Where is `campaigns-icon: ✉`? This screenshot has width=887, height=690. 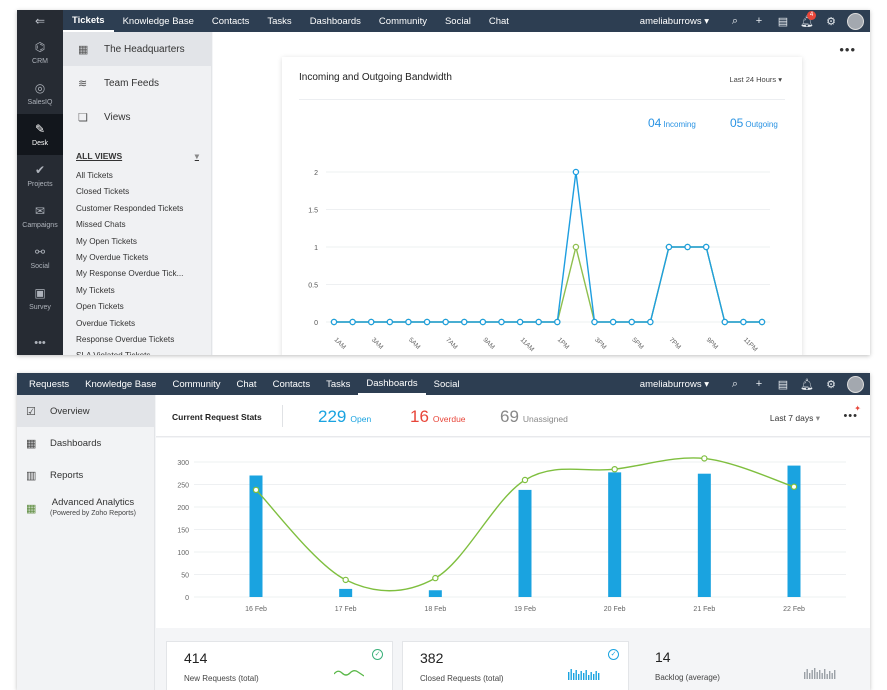
campaigns-icon: ✉ is located at coordinates (40, 210).